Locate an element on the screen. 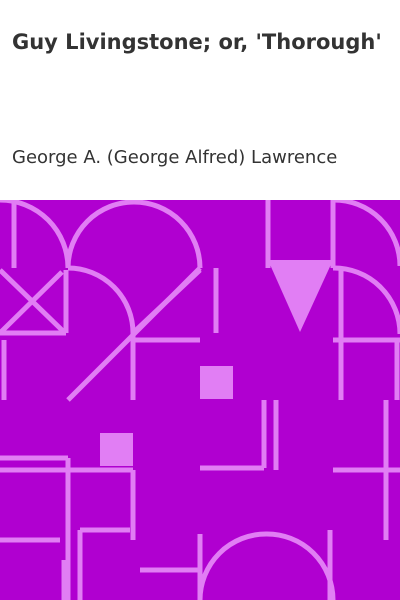 This screenshot has height=600, width=400. book-author: George A. (George Alfred) Lawrence is located at coordinates (175, 157).